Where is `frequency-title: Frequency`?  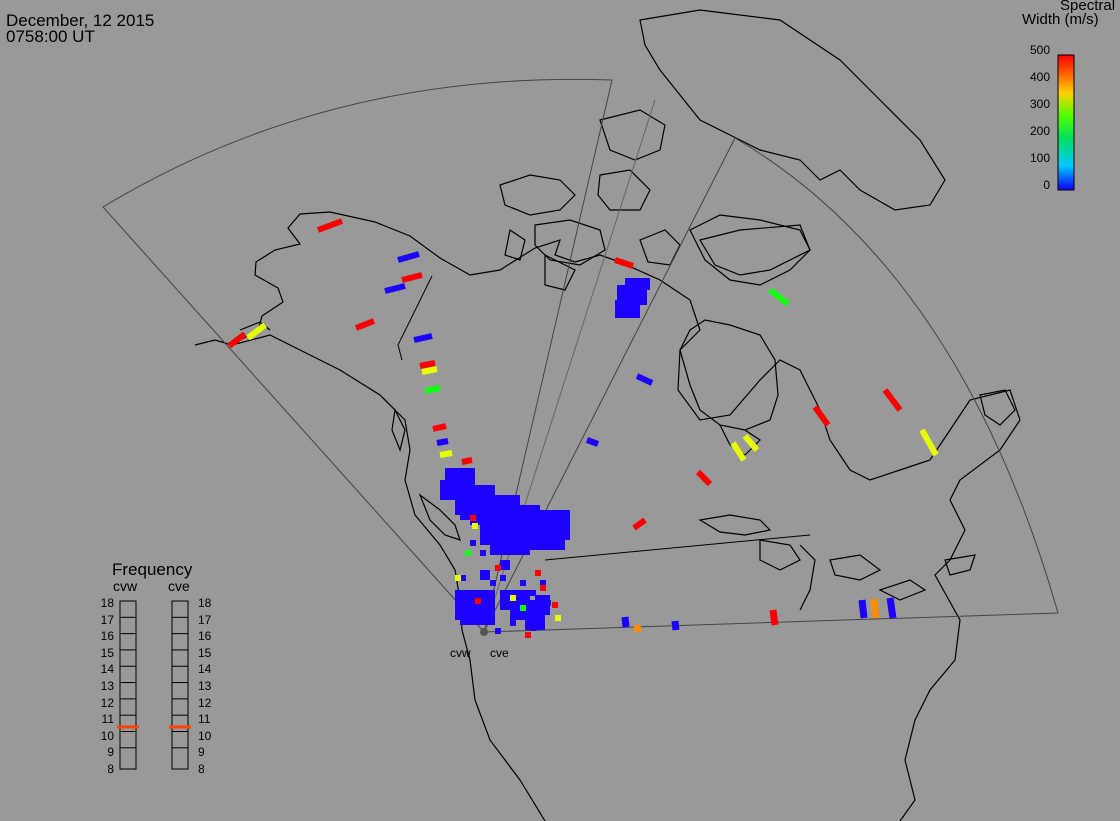 frequency-title: Frequency is located at coordinates (152, 569).